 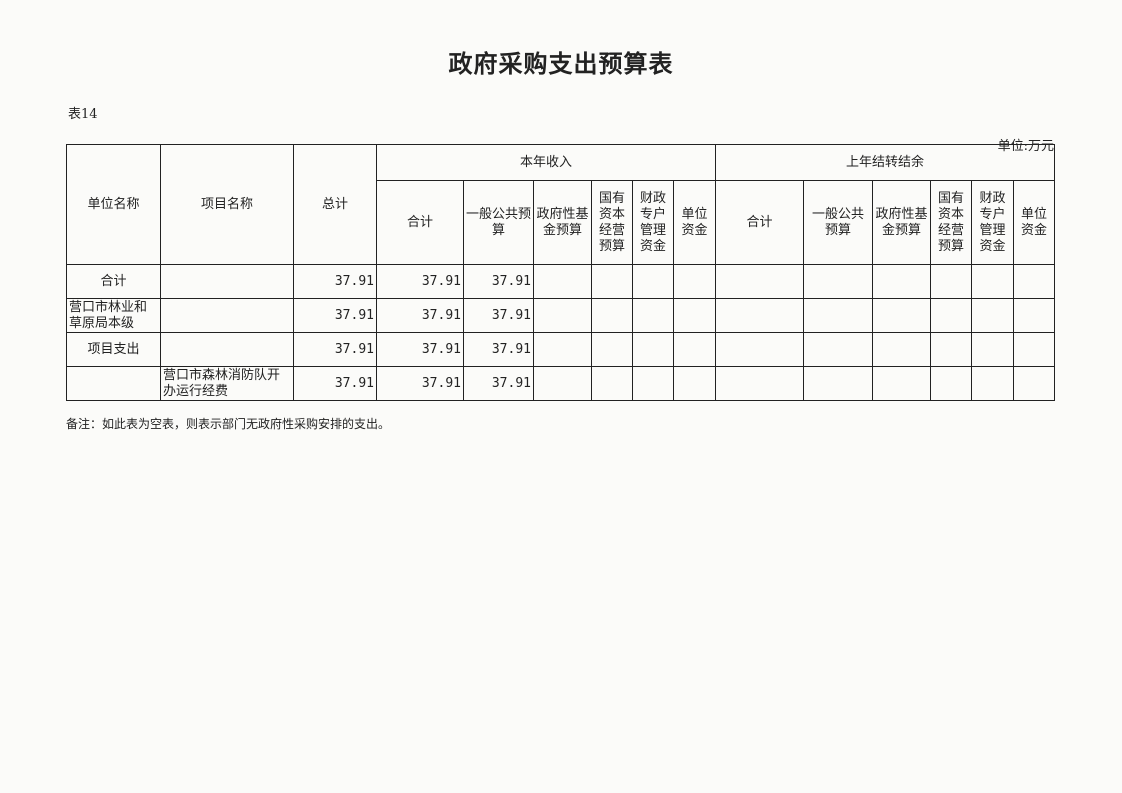 What do you see at coordinates (113, 281) in the screenshot?
I see `cell-unit: 合计` at bounding box center [113, 281].